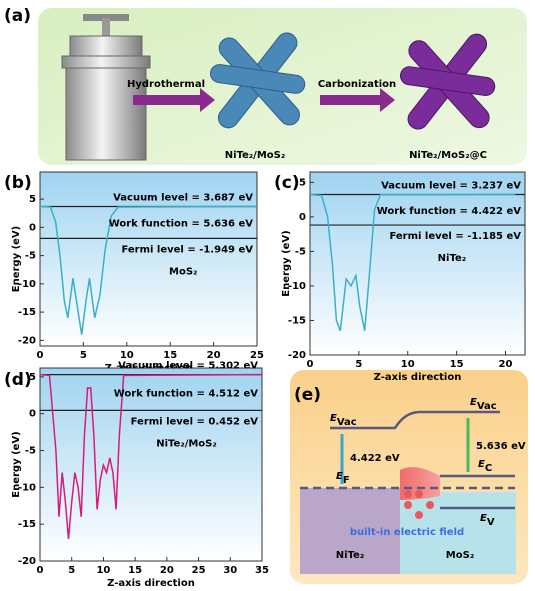 The height and width of the screenshot is (591, 535). I want to click on annotation: Work function = 4.512 eV, so click(186, 393).